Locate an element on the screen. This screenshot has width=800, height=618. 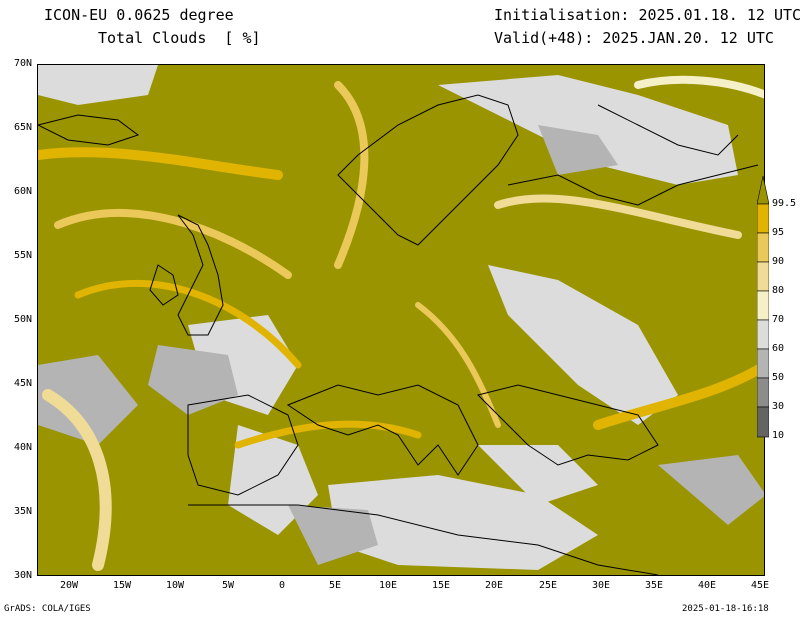
colorbar is located at coordinates (763, 307).